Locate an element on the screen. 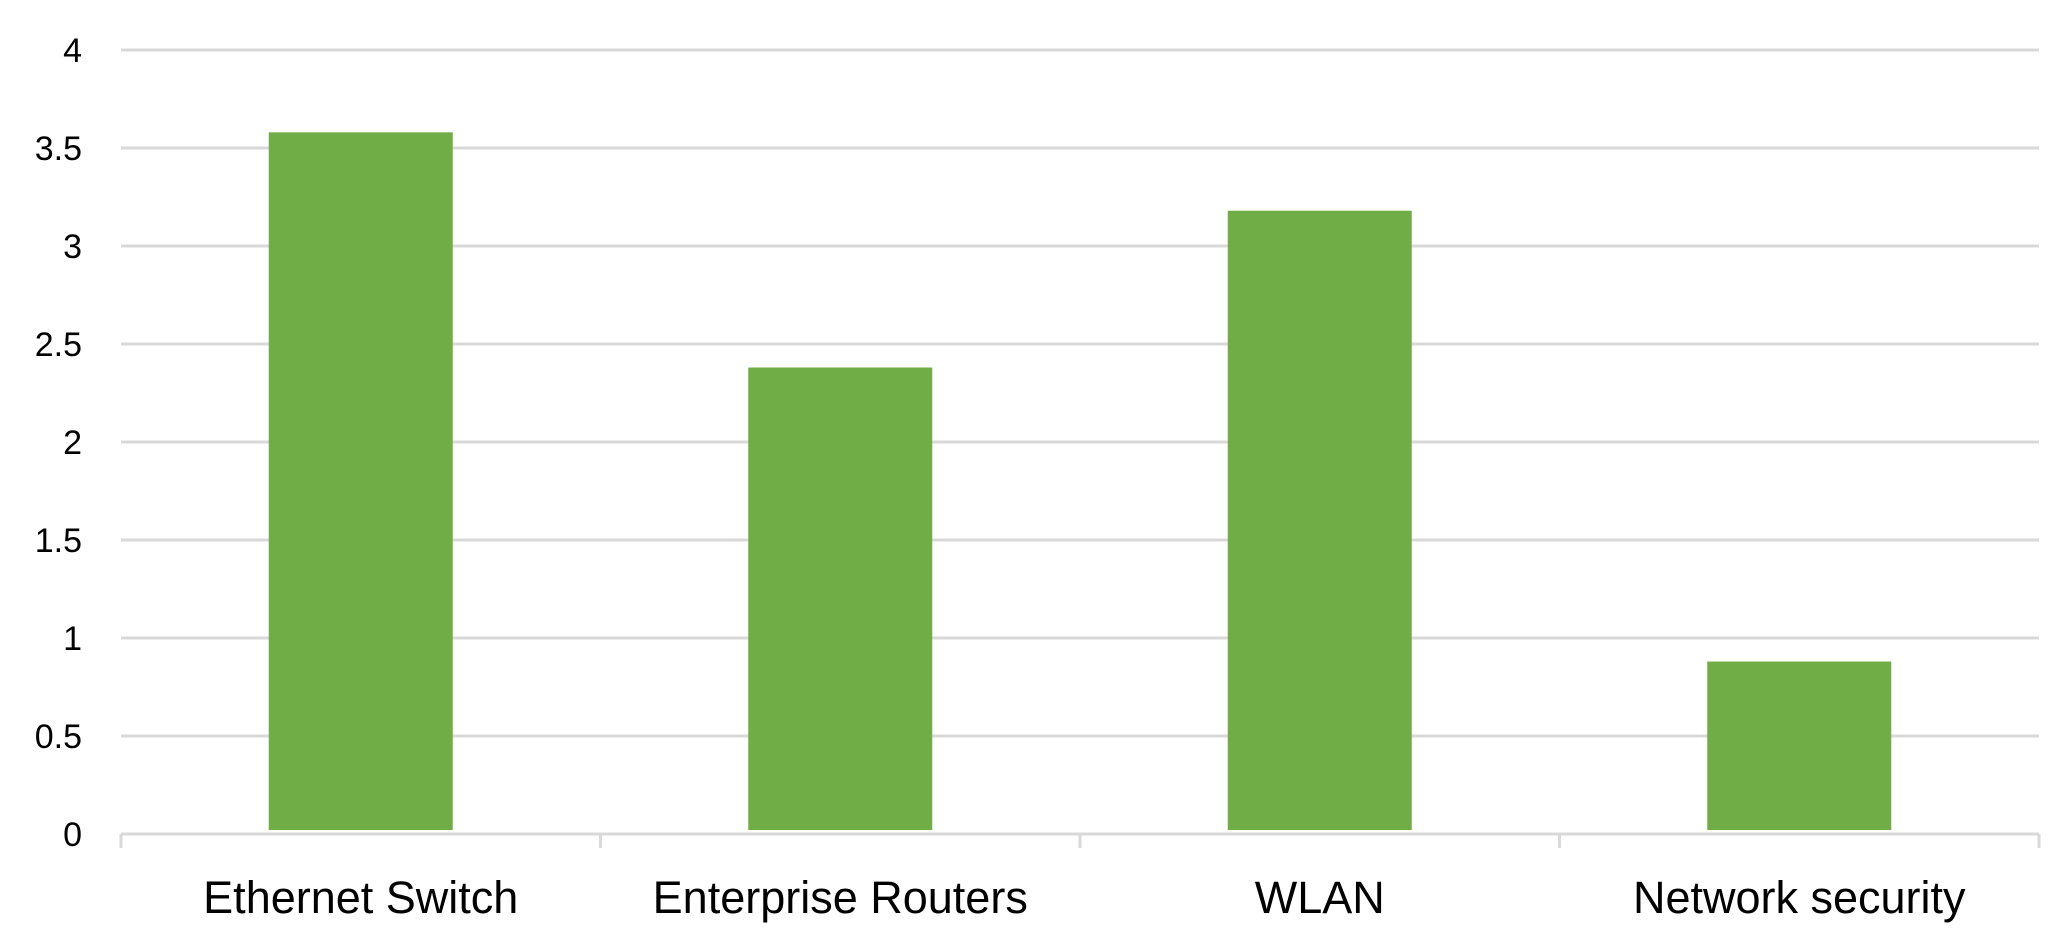  y-tick-label: 2 is located at coordinates (72, 443).